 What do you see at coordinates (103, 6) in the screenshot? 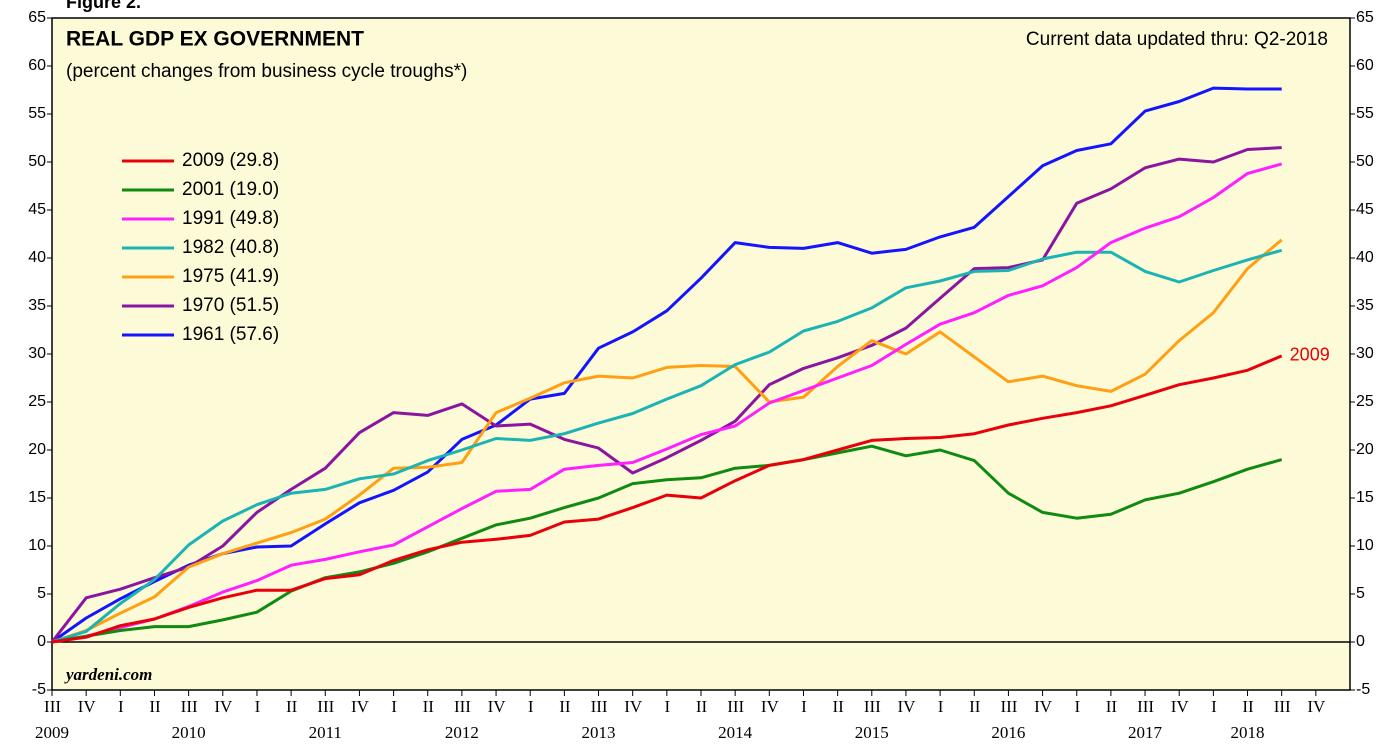
I see `figure-label: Figure 2.` at bounding box center [103, 6].